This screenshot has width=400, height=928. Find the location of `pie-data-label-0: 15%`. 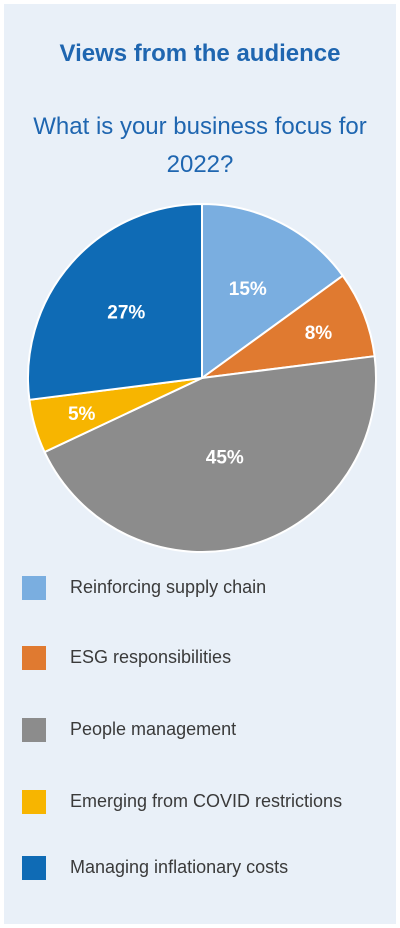

pie-data-label-0: 15% is located at coordinates (248, 289).